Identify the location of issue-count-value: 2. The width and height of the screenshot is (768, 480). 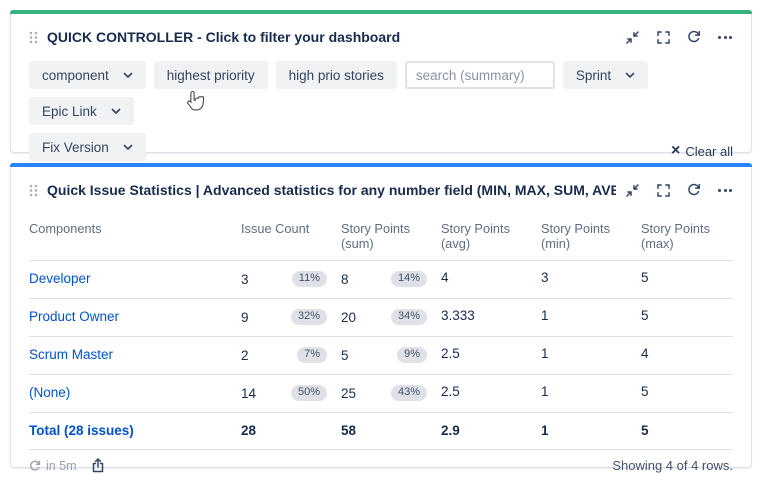
(245, 355).